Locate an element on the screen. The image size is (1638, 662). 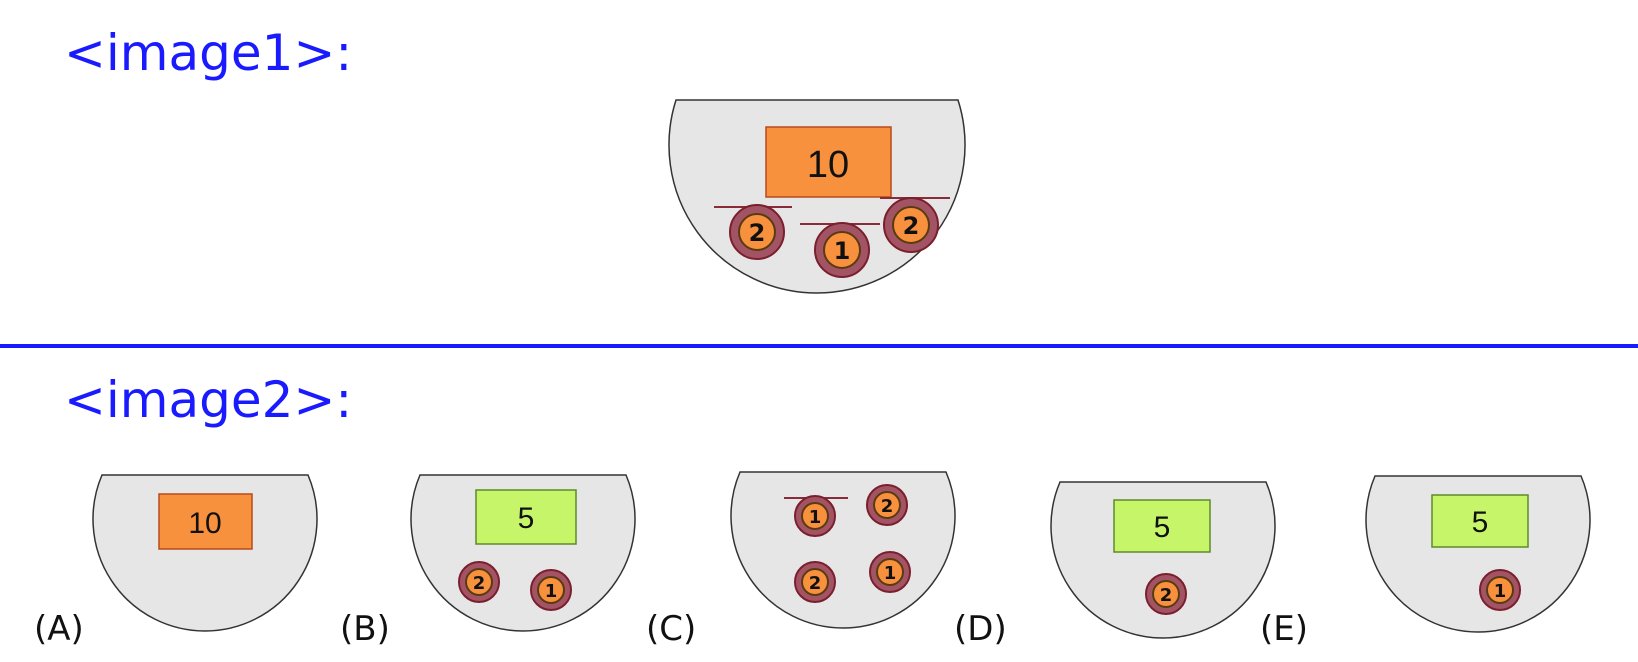
option-a-label: (A) is located at coordinates (59, 629).